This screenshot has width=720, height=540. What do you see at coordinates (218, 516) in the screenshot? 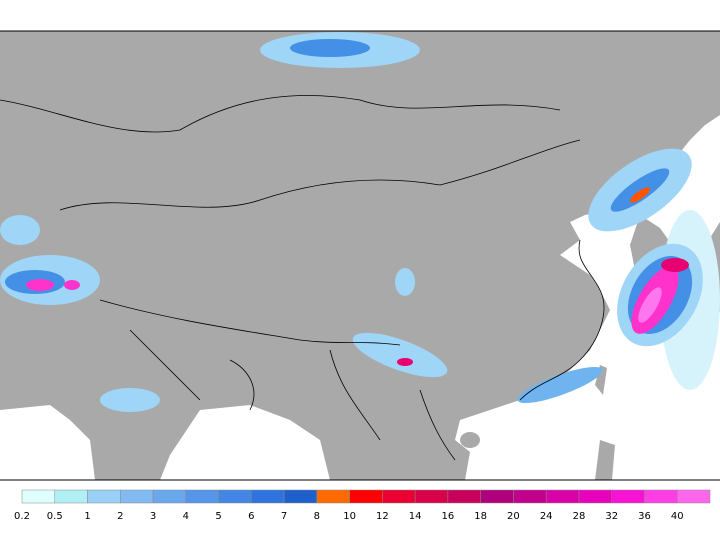
I see `legend-level: 5` at bounding box center [218, 516].